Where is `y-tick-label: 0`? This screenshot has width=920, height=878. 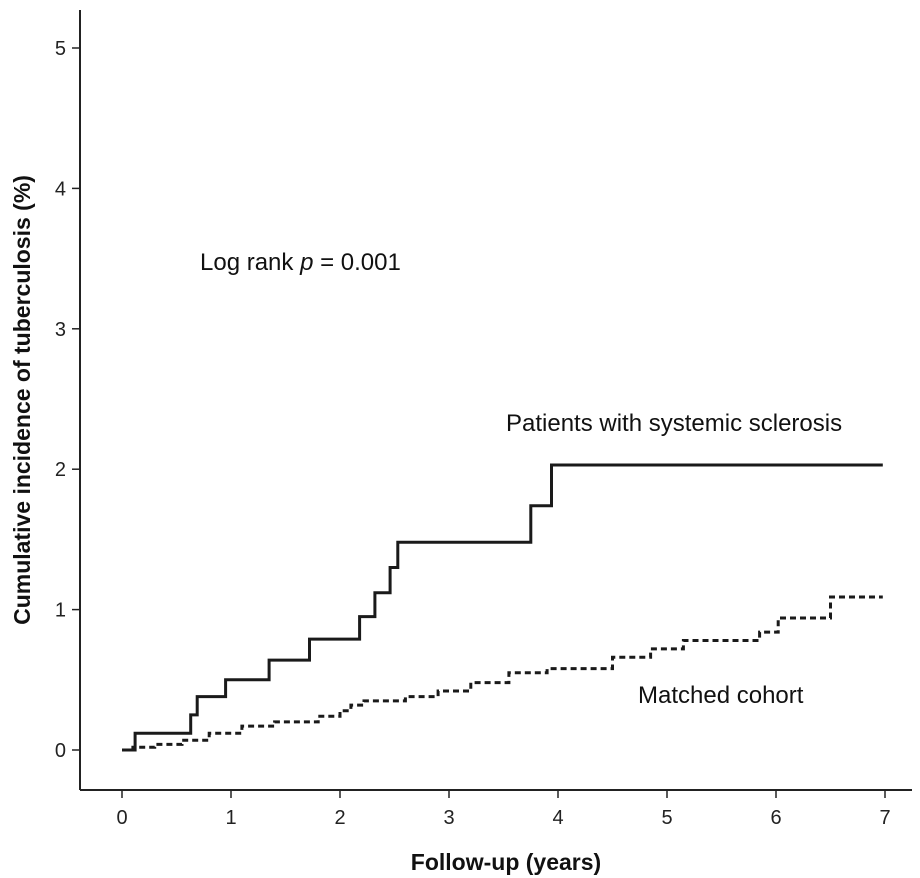 y-tick-label: 0 is located at coordinates (60, 751).